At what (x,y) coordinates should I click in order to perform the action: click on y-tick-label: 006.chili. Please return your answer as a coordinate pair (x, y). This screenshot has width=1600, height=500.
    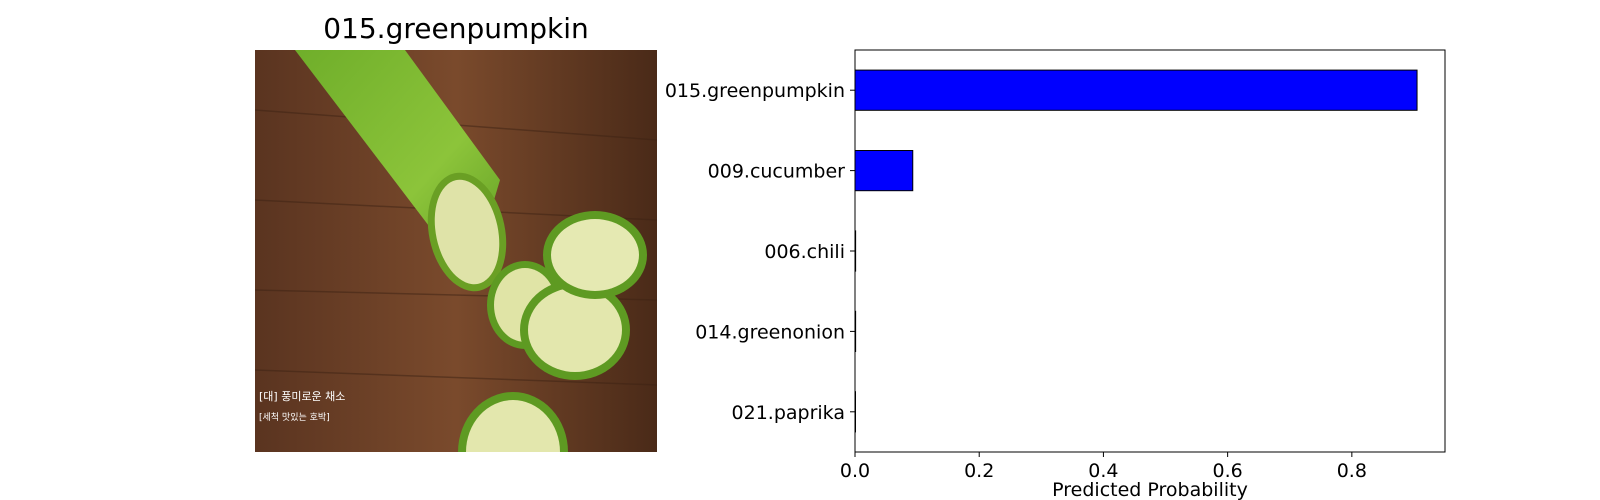
    Looking at the image, I should click on (804, 252).